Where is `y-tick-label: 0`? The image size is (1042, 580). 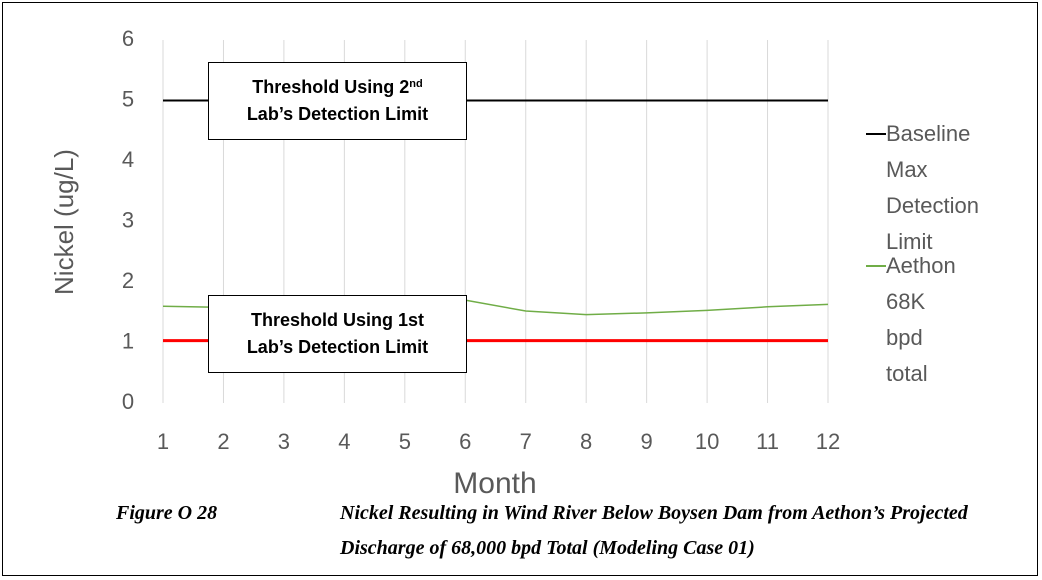
y-tick-label: 0 is located at coordinates (128, 401).